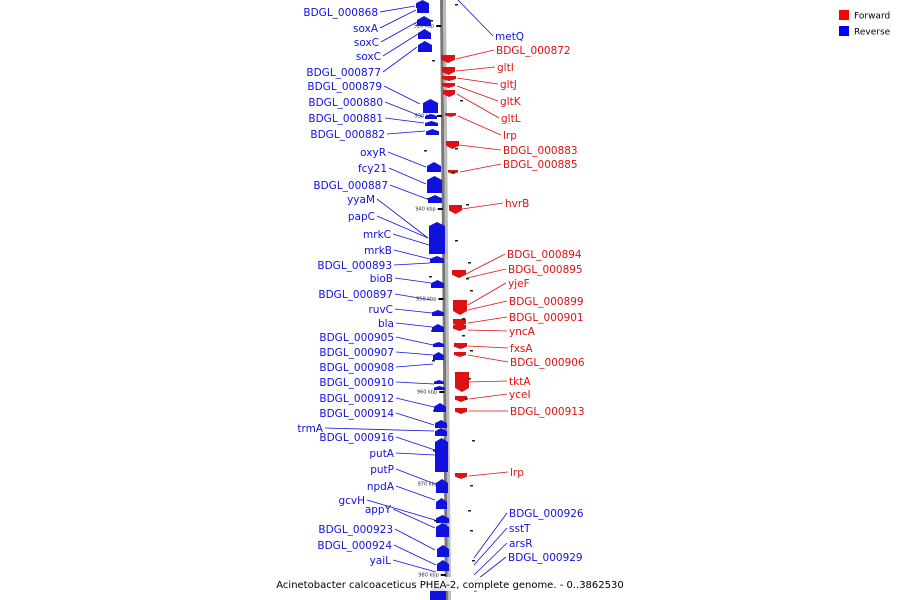 The width and height of the screenshot is (900, 600). Describe the element at coordinates (354, 266) in the screenshot. I see `gene-label-reverse: BDGL_000893` at that location.